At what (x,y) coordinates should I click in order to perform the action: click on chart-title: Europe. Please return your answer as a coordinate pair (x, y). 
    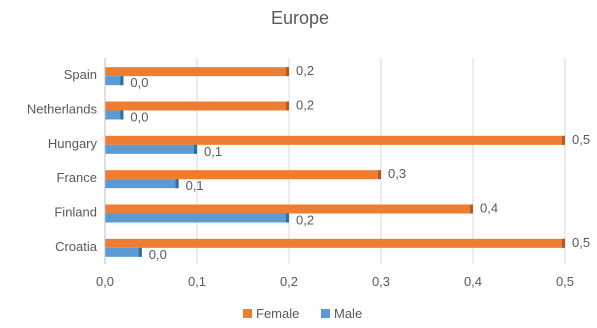
    Looking at the image, I should click on (300, 18).